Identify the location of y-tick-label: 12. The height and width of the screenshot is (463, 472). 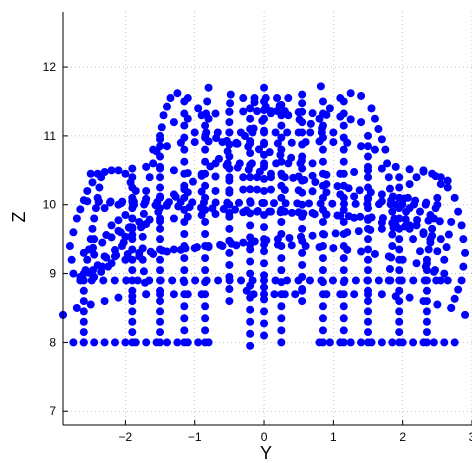
(50, 67).